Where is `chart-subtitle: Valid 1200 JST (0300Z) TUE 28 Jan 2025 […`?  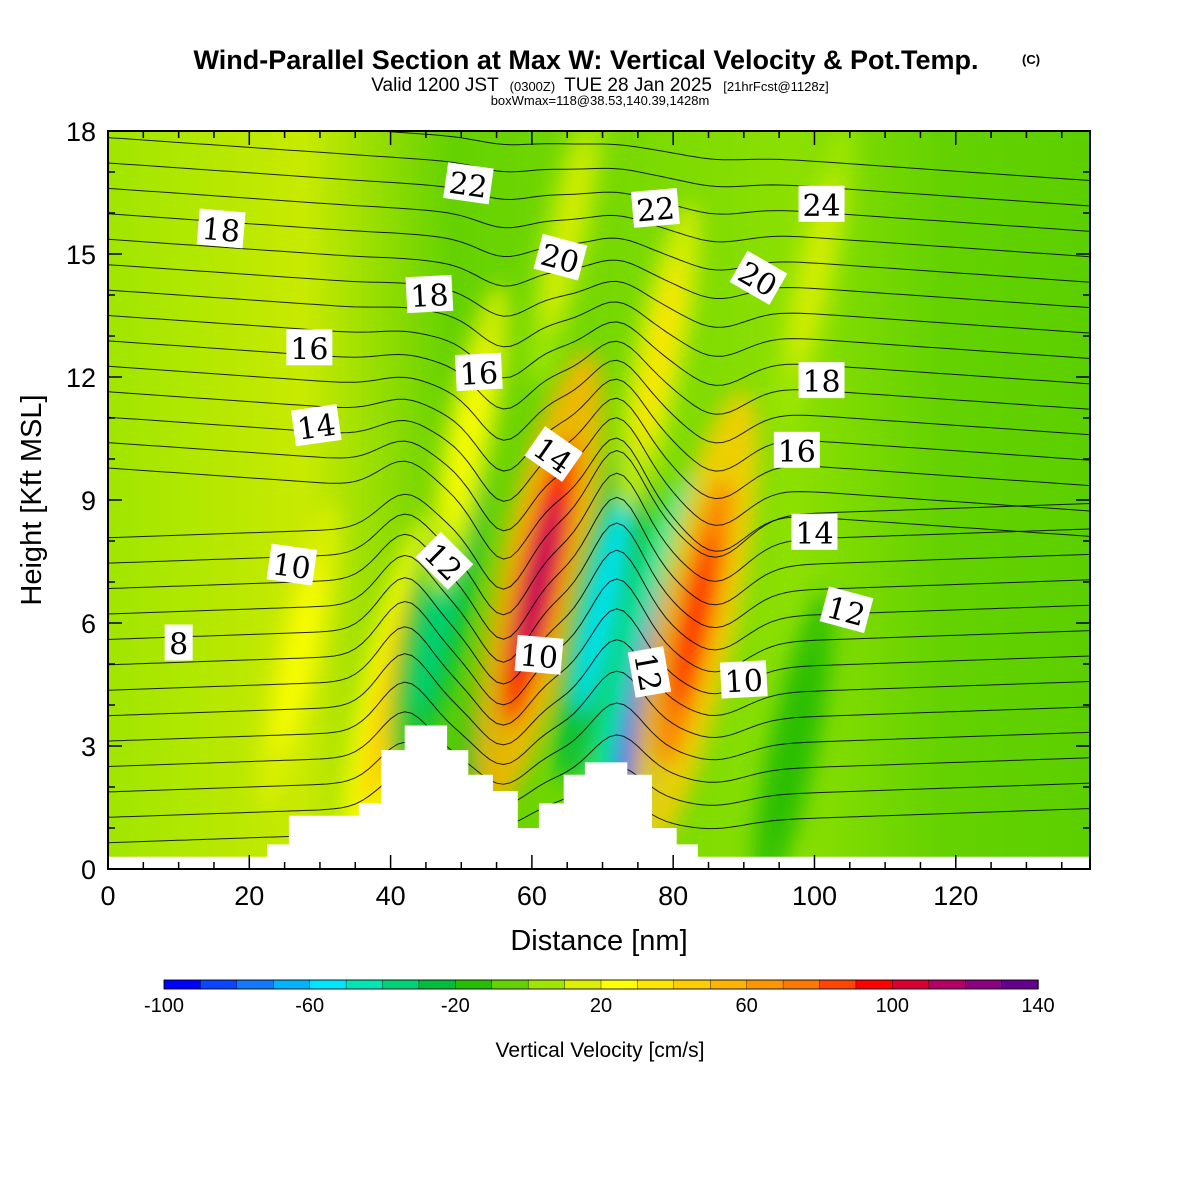 chart-subtitle: Valid 1200 JST (0300Z) TUE 28 Jan 2025 [… is located at coordinates (599, 85).